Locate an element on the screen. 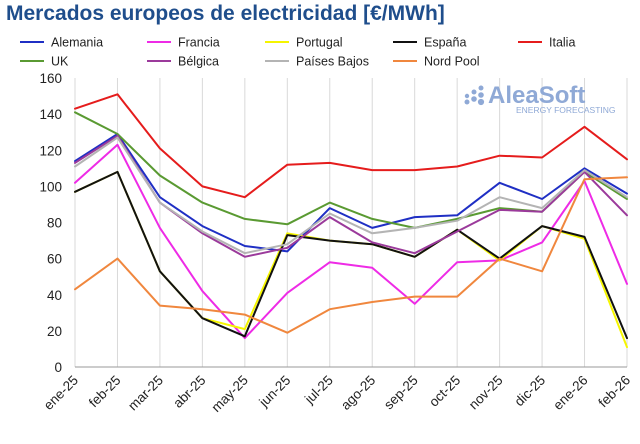 Image resolution: width=640 pixels, height=444 pixels. legend-label: Bélgica is located at coordinates (198, 62).